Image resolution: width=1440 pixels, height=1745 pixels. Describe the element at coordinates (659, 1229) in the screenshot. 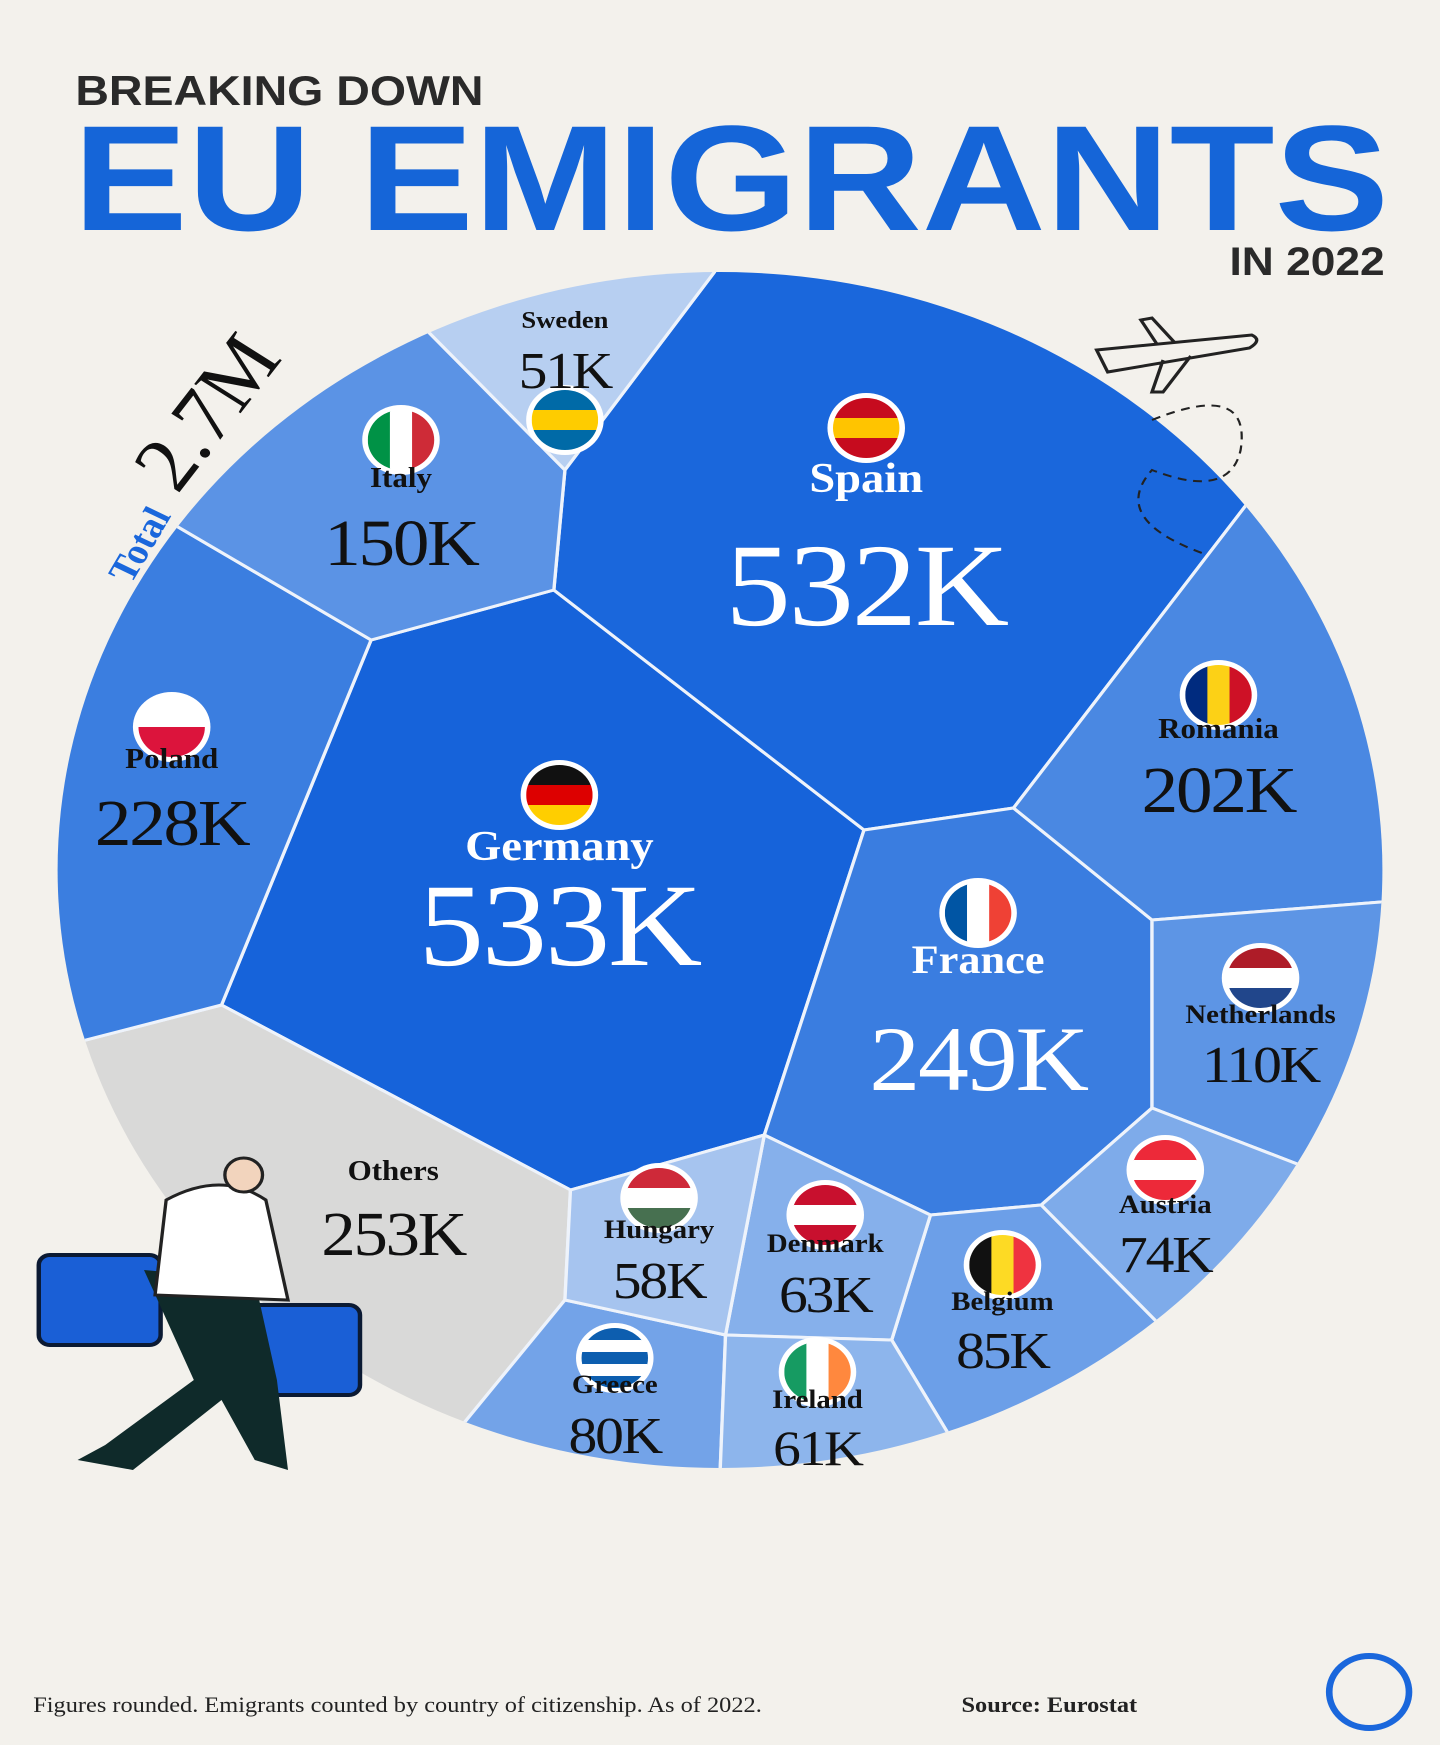

I see `cell-name: Hungary` at that location.